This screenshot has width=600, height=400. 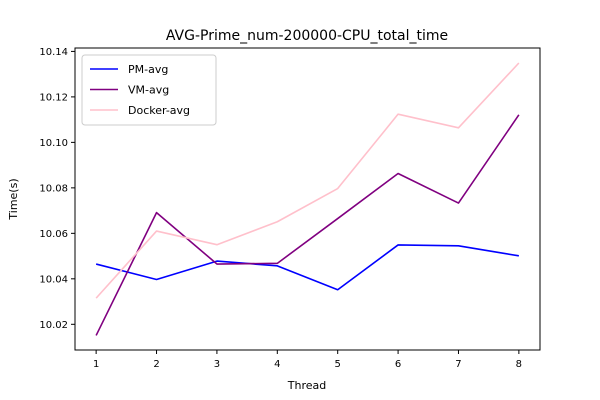 I want to click on legend: PM-avg VM-avg Docker-avg, so click(x=149, y=90).